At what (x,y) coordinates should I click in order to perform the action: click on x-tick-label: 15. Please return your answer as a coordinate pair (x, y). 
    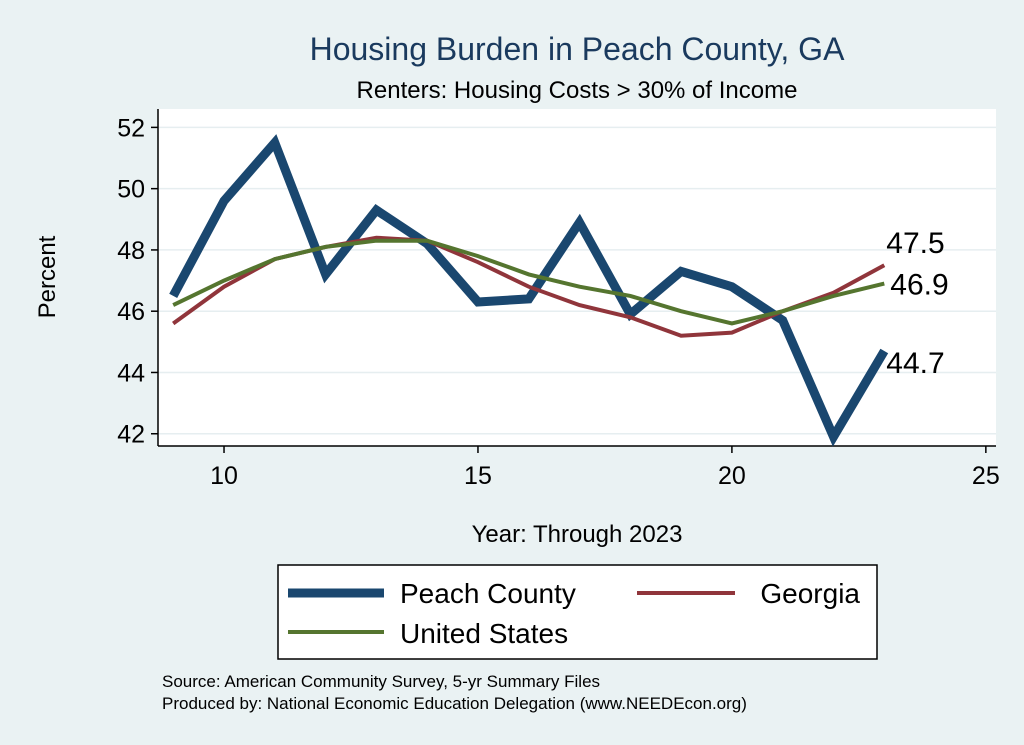
    Looking at the image, I should click on (478, 476).